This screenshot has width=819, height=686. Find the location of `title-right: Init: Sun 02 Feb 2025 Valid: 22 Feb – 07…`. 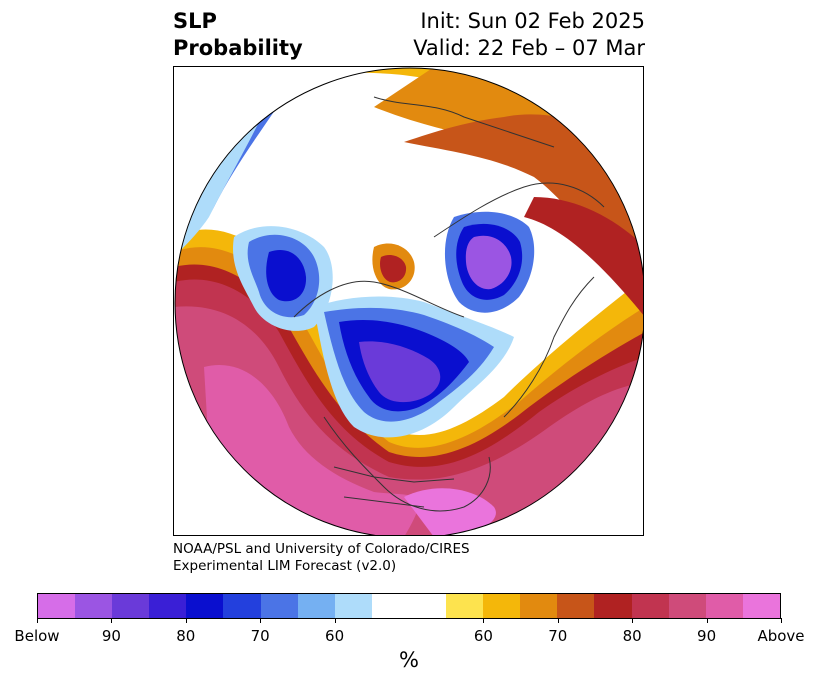

title-right: Init: Sun 02 Feb 2025 Valid: 22 Feb – 07… is located at coordinates (529, 35).